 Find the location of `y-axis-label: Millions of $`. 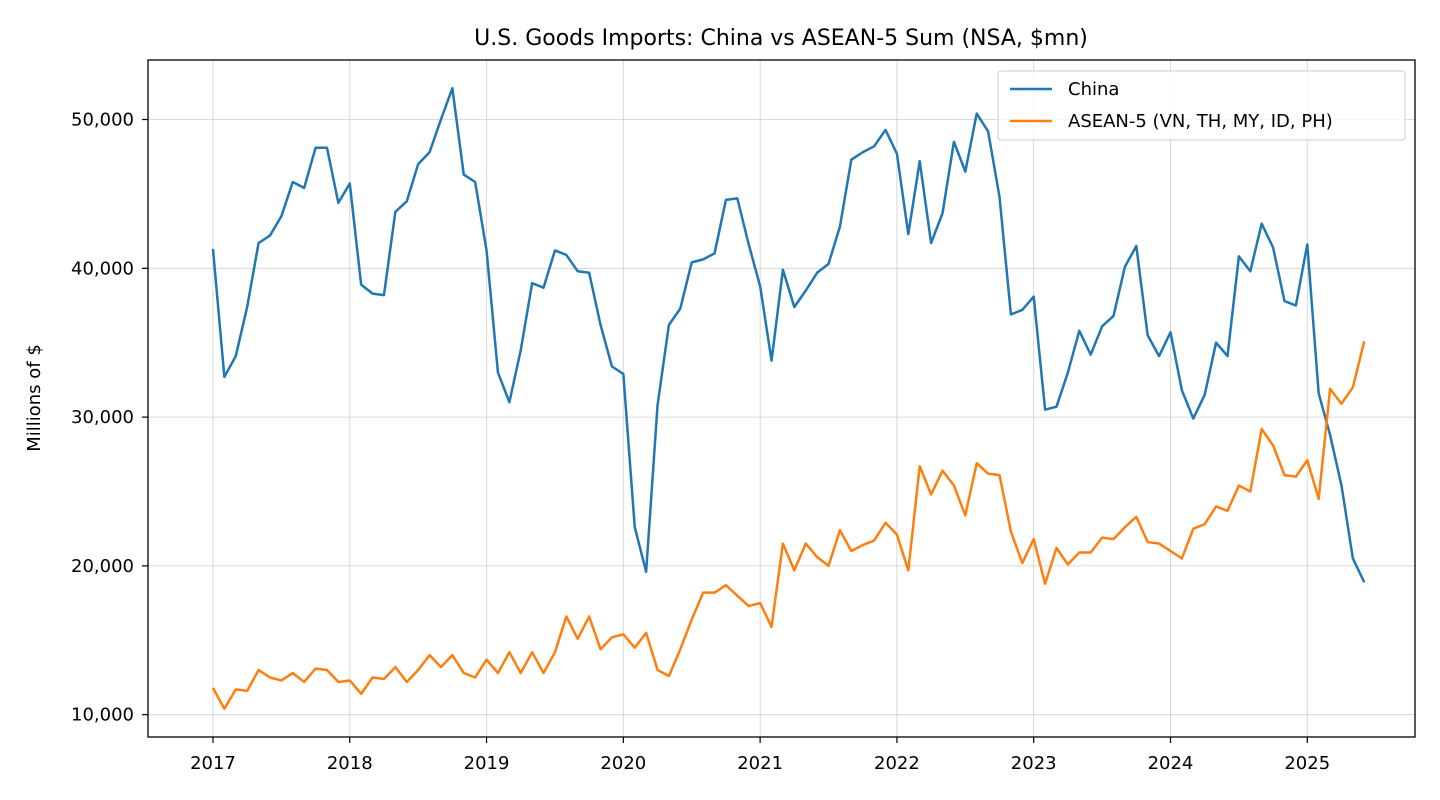

y-axis-label: Millions of $ is located at coordinates (34, 398).